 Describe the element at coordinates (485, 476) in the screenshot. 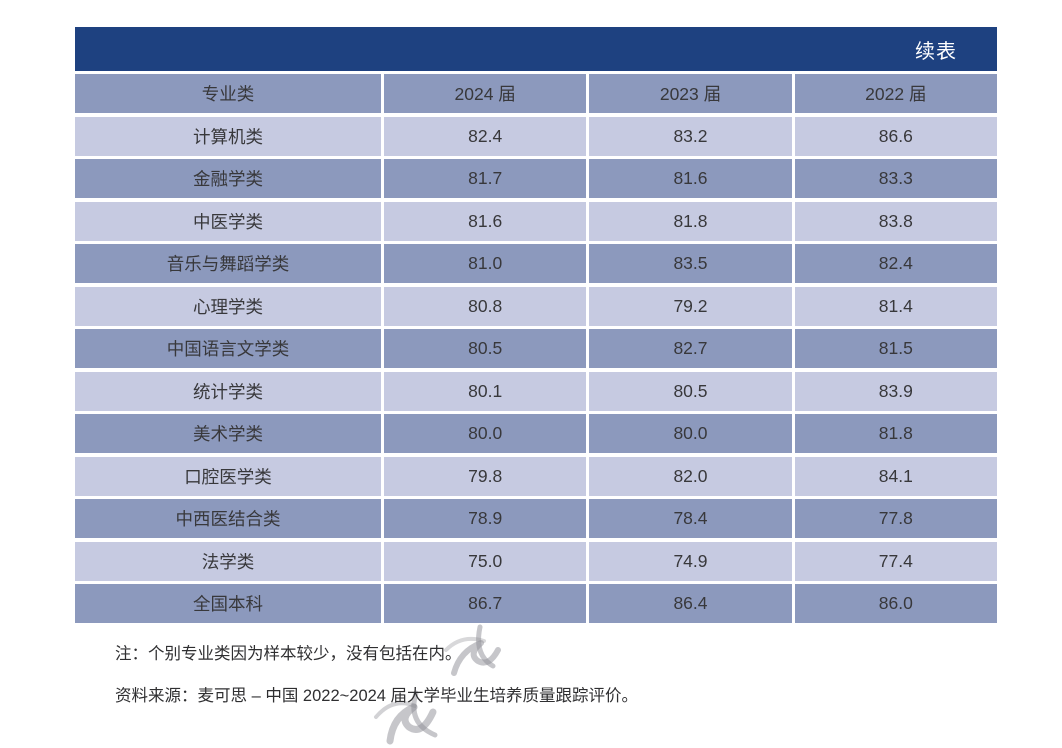

I see `value-cell: 79.8` at that location.